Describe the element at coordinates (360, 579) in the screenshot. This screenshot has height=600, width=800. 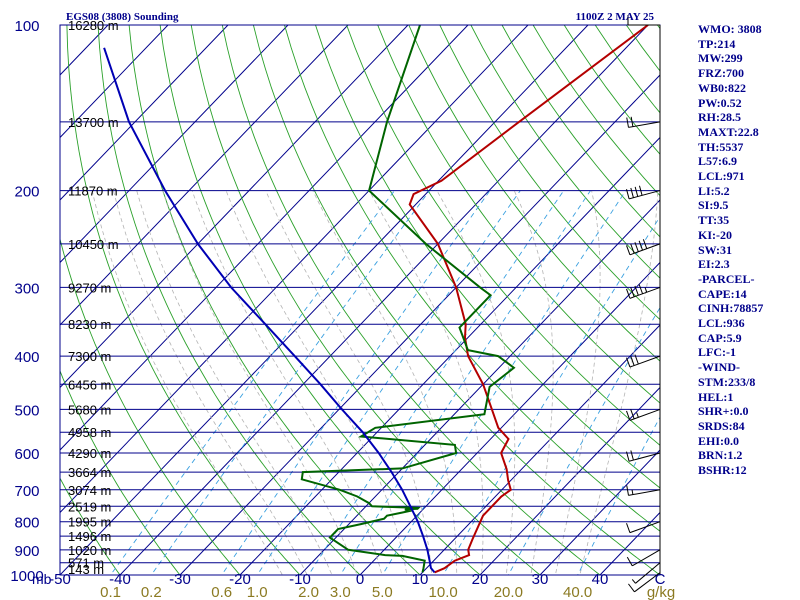
I see `temperature-tick-label: 0` at that location.